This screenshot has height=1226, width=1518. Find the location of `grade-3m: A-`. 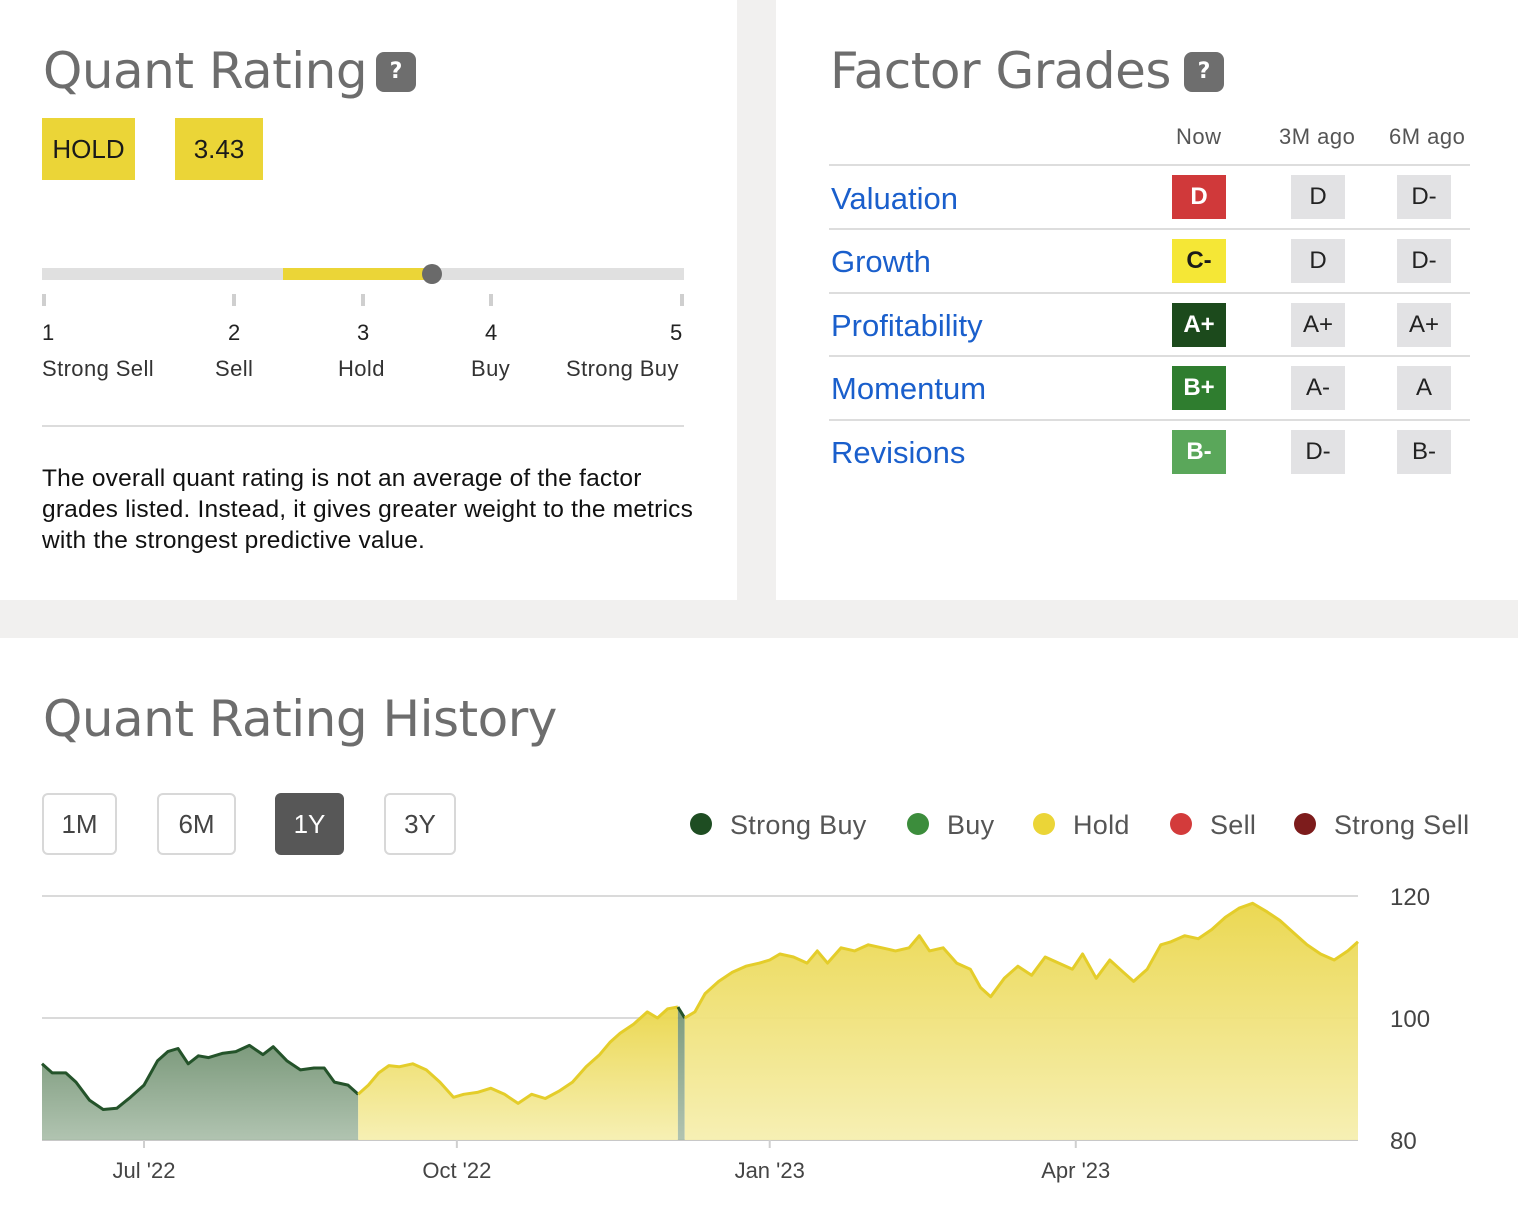

grade-3m: A- is located at coordinates (1318, 388).